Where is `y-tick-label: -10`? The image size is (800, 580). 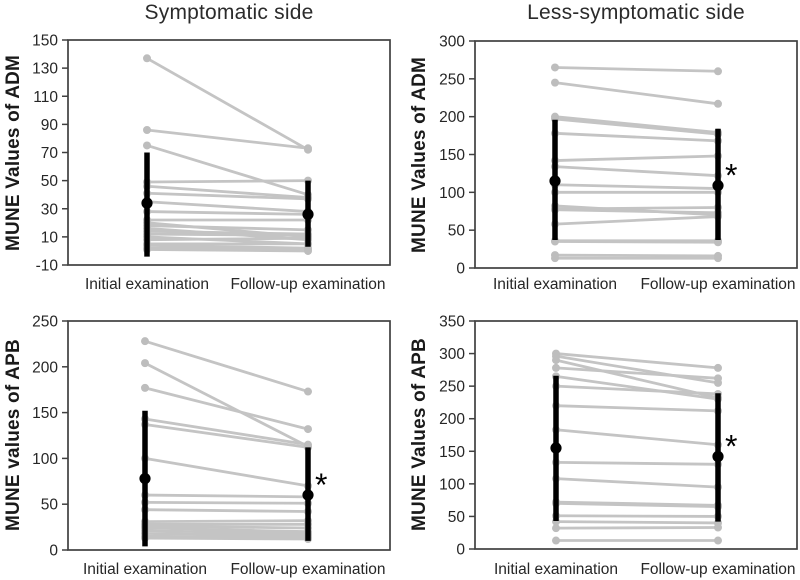 y-tick-label: -10 is located at coordinates (47, 266).